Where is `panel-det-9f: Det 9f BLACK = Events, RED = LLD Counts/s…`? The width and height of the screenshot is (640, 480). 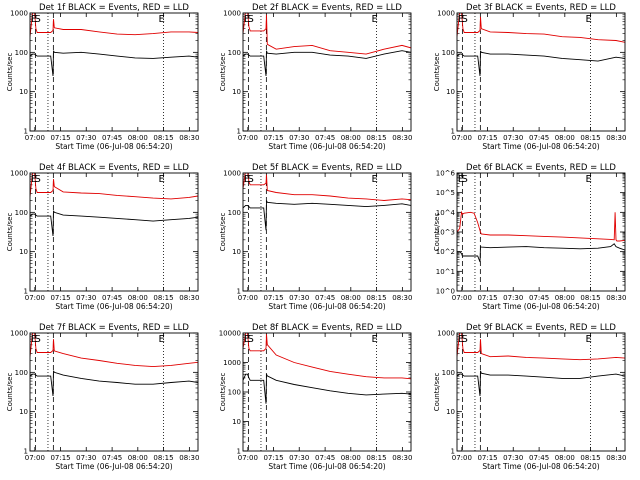 panel-det-9f: Det 9f BLACK = Events, RED = LLD Counts/s… is located at coordinates (529, 397).